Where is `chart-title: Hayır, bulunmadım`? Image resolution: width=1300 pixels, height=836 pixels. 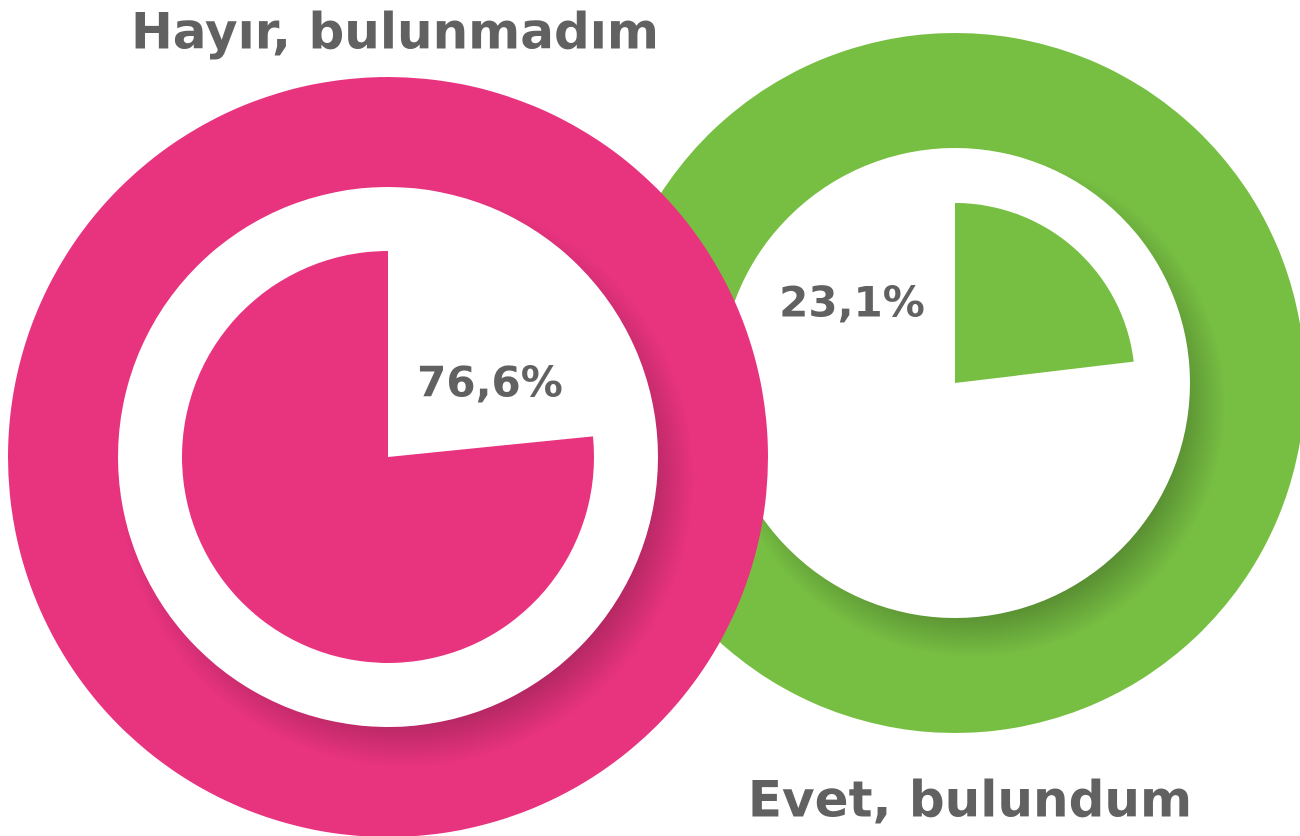
chart-title: Hayır, bulunmadım is located at coordinates (395, 32).